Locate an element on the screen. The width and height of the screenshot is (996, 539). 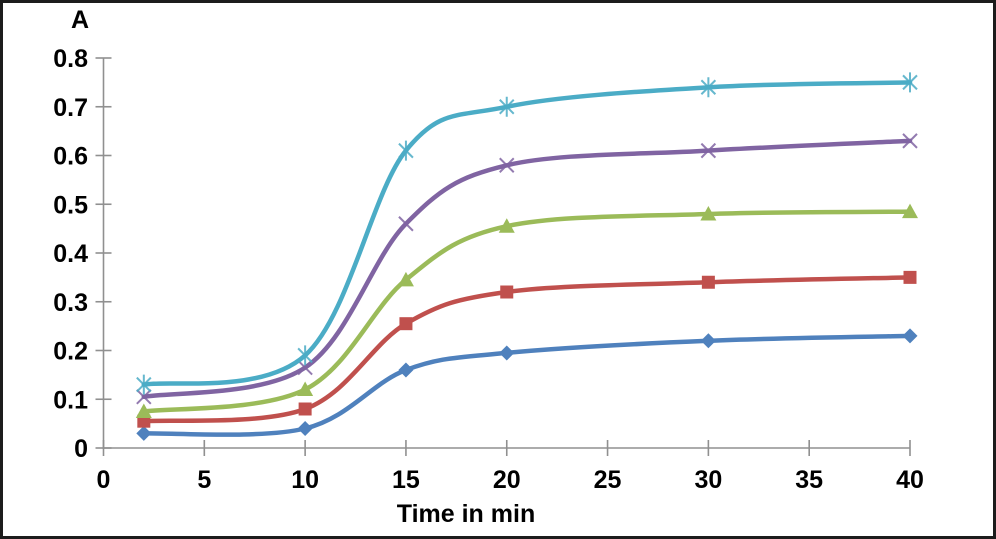
y-tick-label: 0.5 is located at coordinates (70, 205).